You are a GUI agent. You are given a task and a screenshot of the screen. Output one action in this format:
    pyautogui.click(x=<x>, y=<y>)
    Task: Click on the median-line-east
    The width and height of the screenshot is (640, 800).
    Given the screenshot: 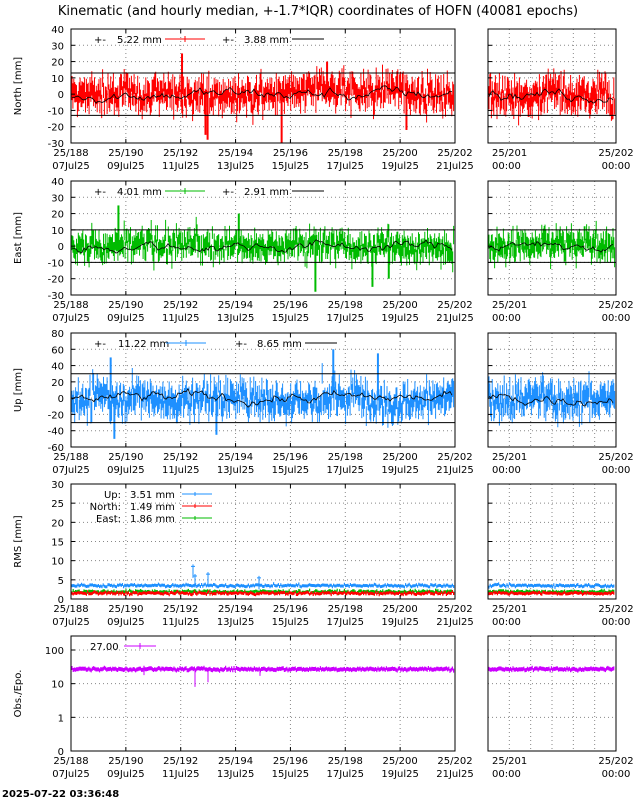 What is the action you would take?
    pyautogui.click(x=551, y=246)
    